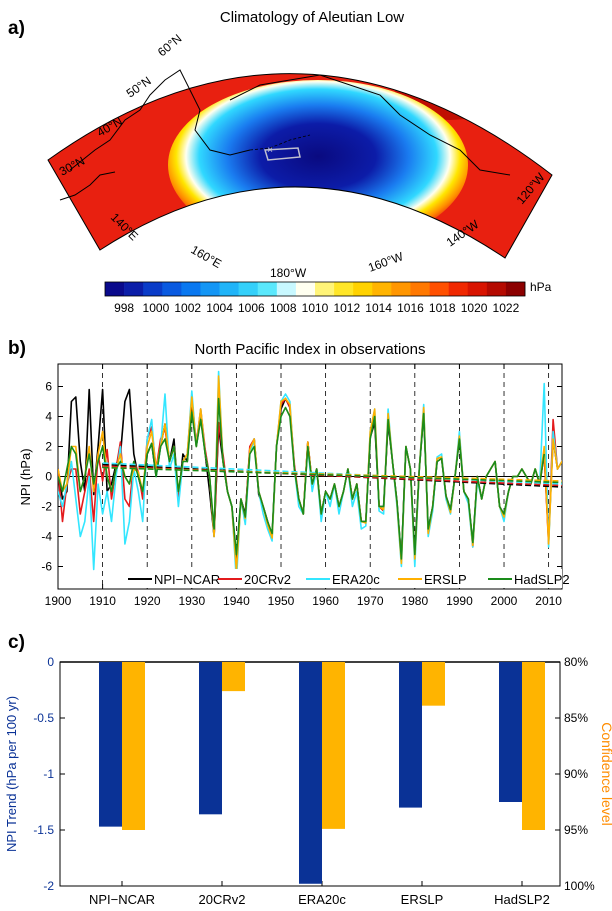 This screenshot has width=612, height=911. What do you see at coordinates (300, 245) in the screenshot?
I see `map-orange-band-south` at bounding box center [300, 245].